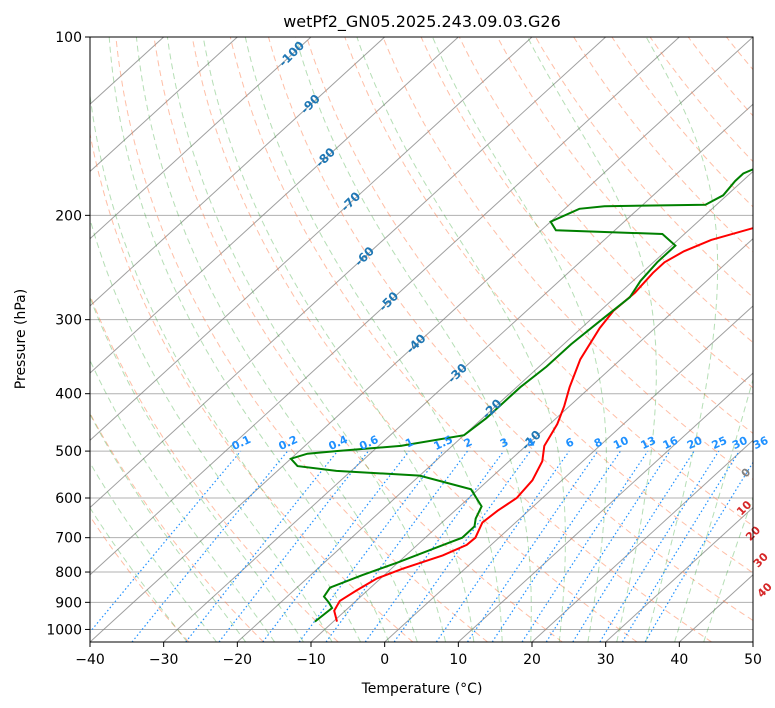  Describe the element at coordinates (719, 443) in the screenshot. I see `mixing-ratio-label: 25` at that location.